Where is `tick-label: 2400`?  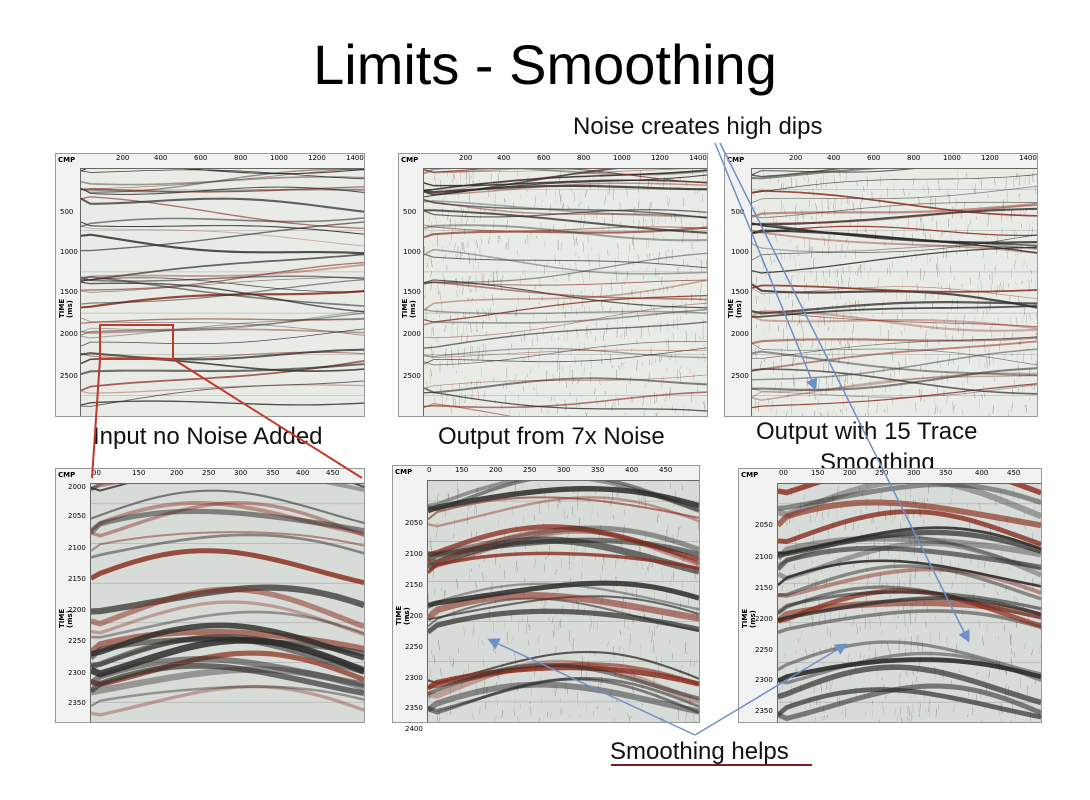 tick-label: 2400 is located at coordinates (414, 729).